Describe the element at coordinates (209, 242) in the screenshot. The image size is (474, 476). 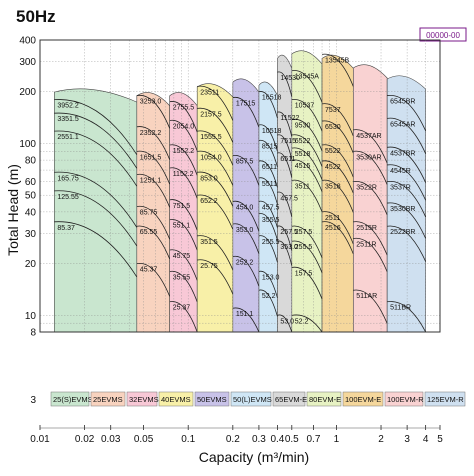
I see `stage-label: 351.5` at that location.